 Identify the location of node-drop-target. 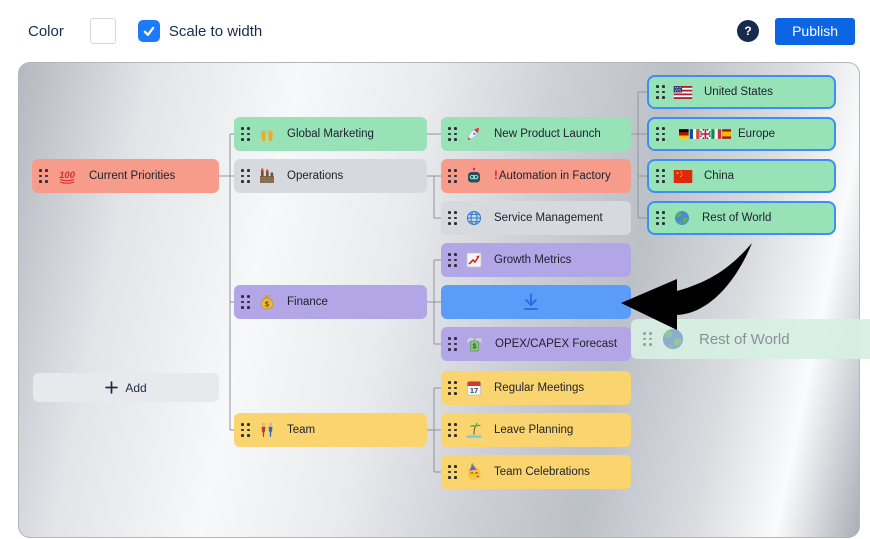
(536, 302).